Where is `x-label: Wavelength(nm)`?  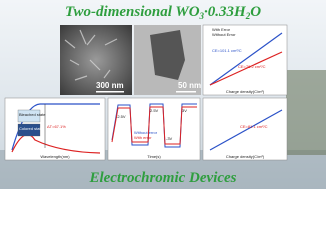 x-label: Wavelength(nm) is located at coordinates (55, 156).